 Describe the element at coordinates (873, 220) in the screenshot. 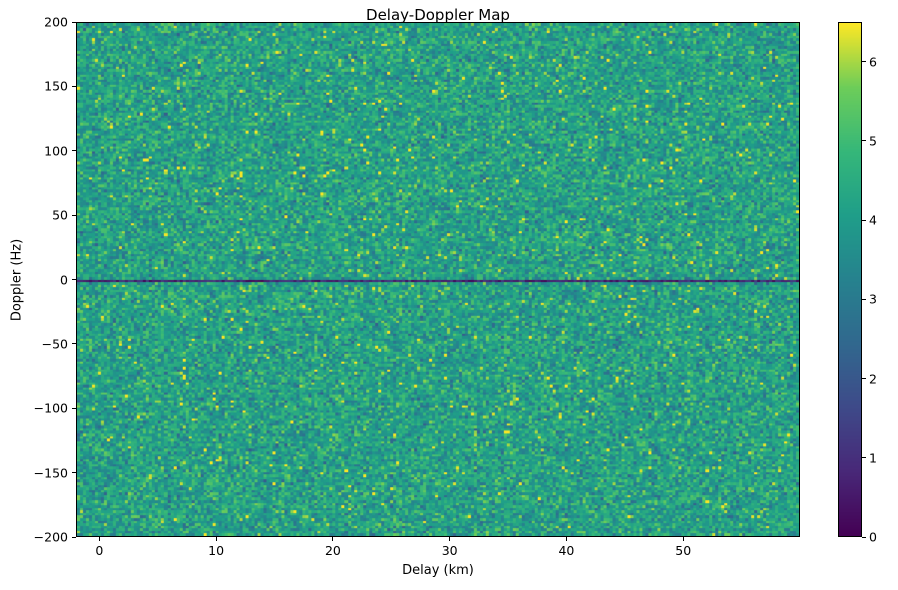

I see `colorbar-tick-label: 4` at that location.